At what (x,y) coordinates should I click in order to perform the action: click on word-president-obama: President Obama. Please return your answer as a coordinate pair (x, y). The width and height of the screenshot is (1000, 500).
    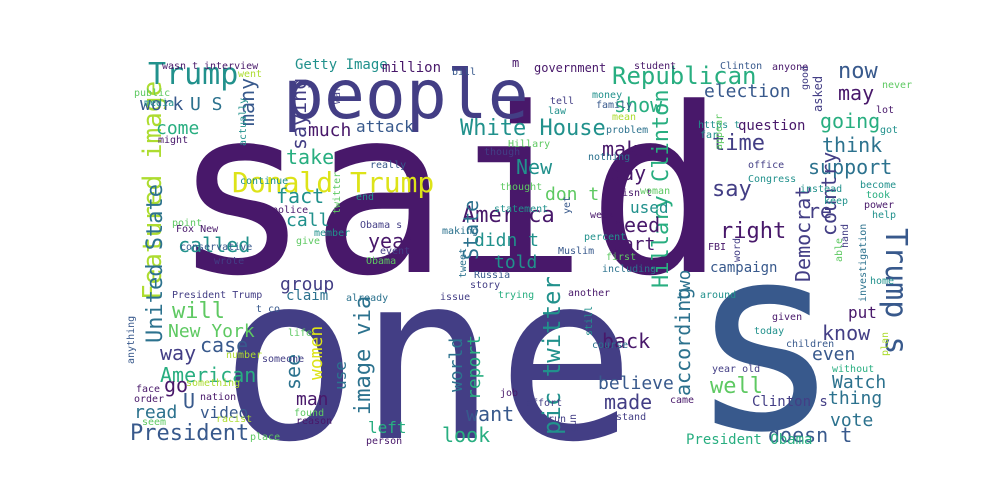
    Looking at the image, I should click on (749, 440).